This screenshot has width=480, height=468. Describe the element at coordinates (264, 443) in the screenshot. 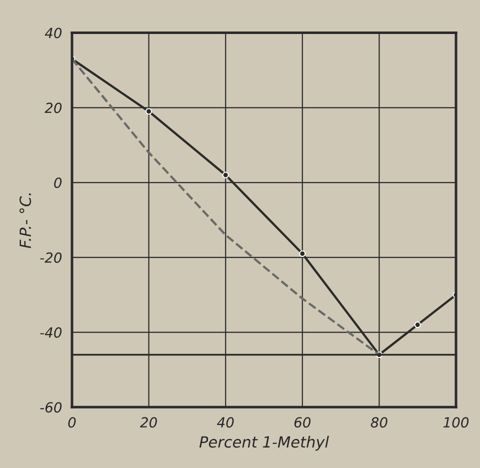

I see `x-axis-title: Percent 1-Methyl` at that location.